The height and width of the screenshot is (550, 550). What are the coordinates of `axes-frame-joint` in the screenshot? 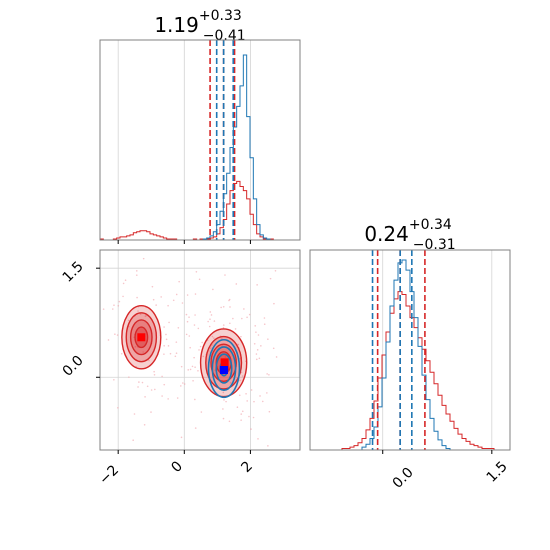 It's located at (200, 350).